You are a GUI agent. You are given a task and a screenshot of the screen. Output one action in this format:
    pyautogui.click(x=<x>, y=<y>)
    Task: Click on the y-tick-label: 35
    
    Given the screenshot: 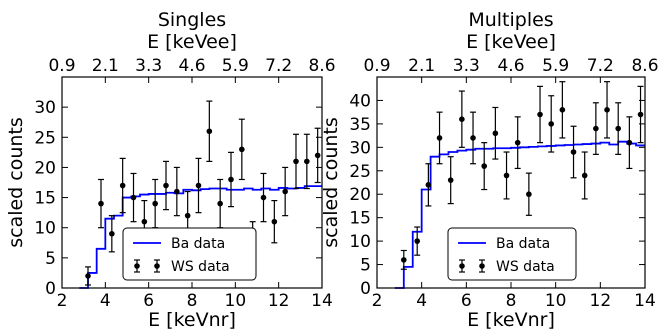 What is the action you would take?
    pyautogui.click(x=360, y=125)
    